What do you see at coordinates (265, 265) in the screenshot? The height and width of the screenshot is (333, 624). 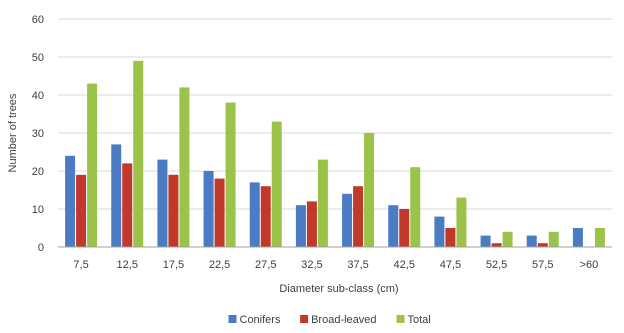 I see `x-tick-label: 27,5` at bounding box center [265, 265].